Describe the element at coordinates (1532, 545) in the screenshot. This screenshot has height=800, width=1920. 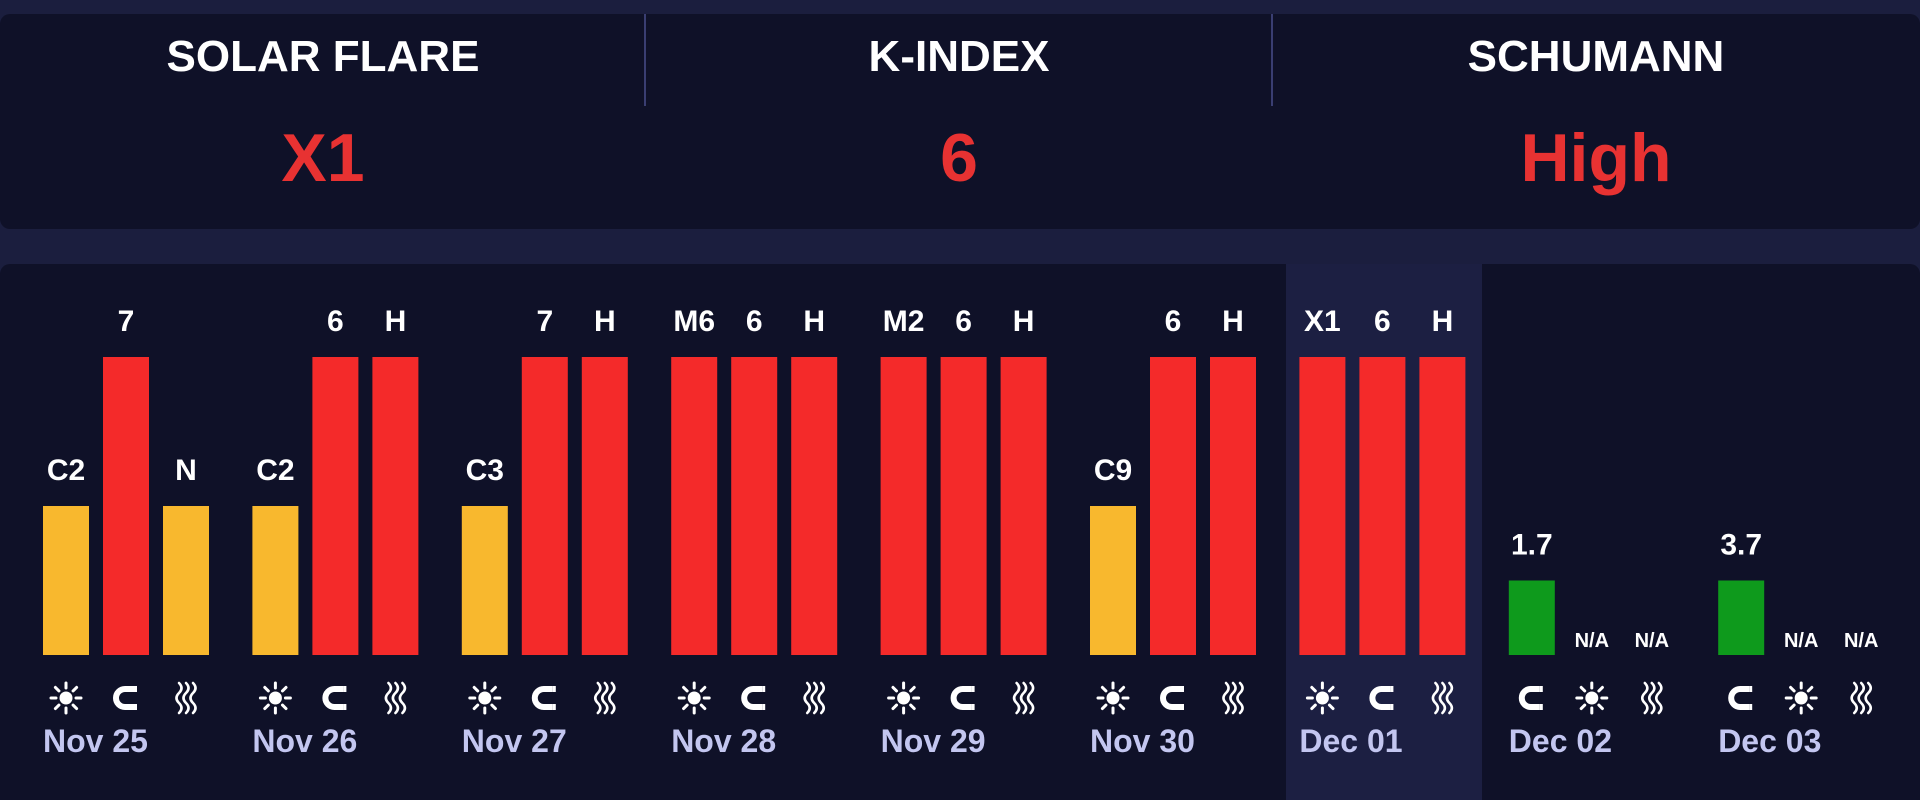
I see `bar-label: 1.7` at that location.